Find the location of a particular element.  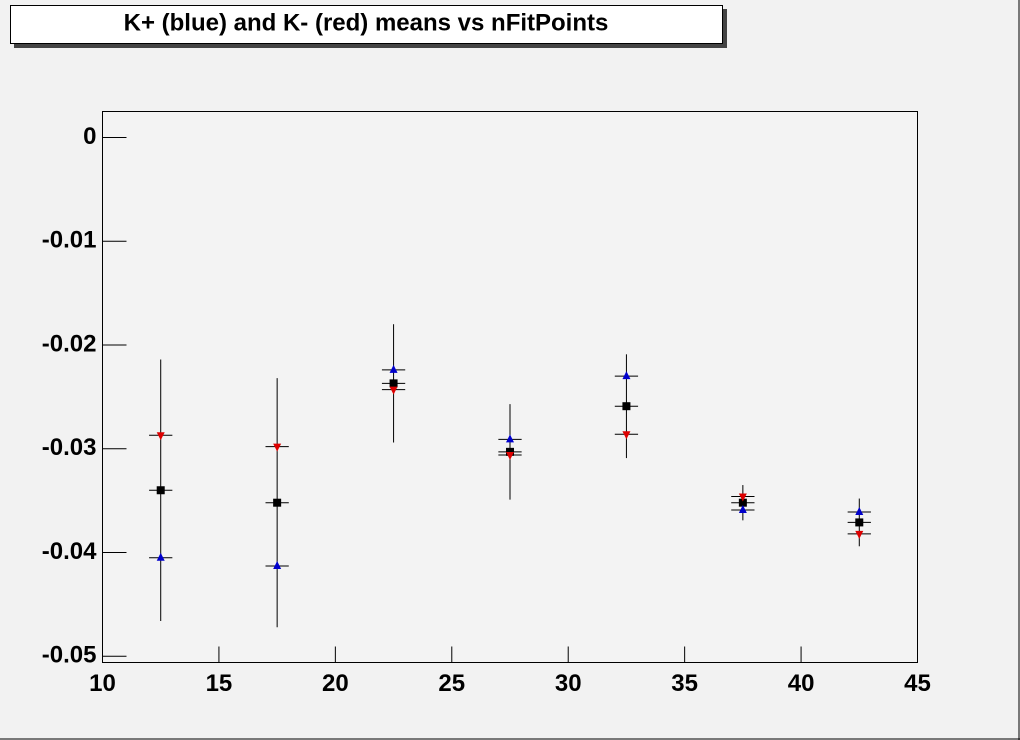

title-box is located at coordinates (366, 24).